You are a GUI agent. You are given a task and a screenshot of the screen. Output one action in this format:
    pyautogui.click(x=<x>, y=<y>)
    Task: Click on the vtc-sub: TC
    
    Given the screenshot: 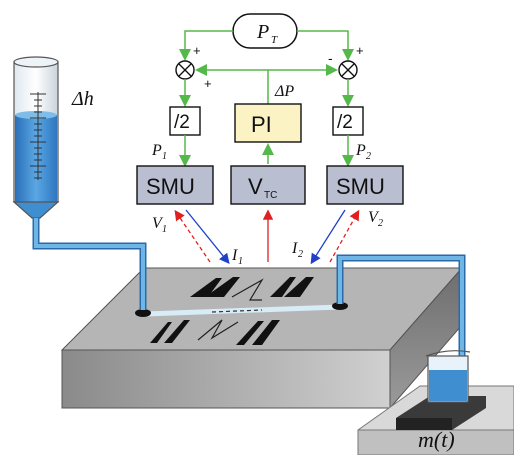 What is the action you would take?
    pyautogui.click(x=270, y=195)
    